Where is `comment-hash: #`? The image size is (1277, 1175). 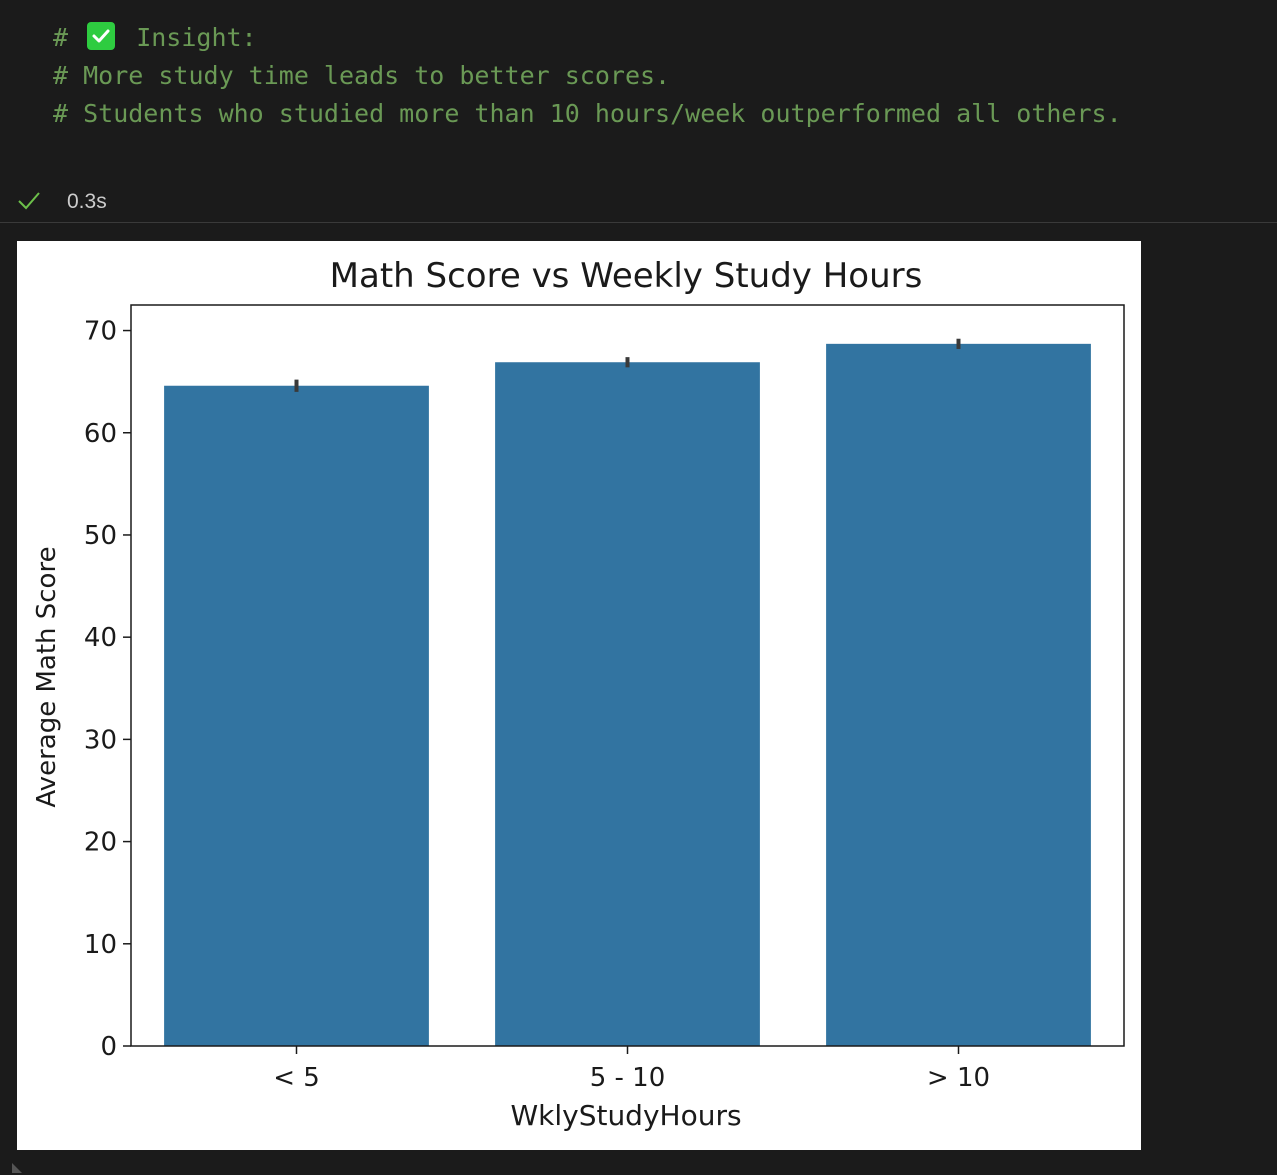 comment-hash: # is located at coordinates (61, 37).